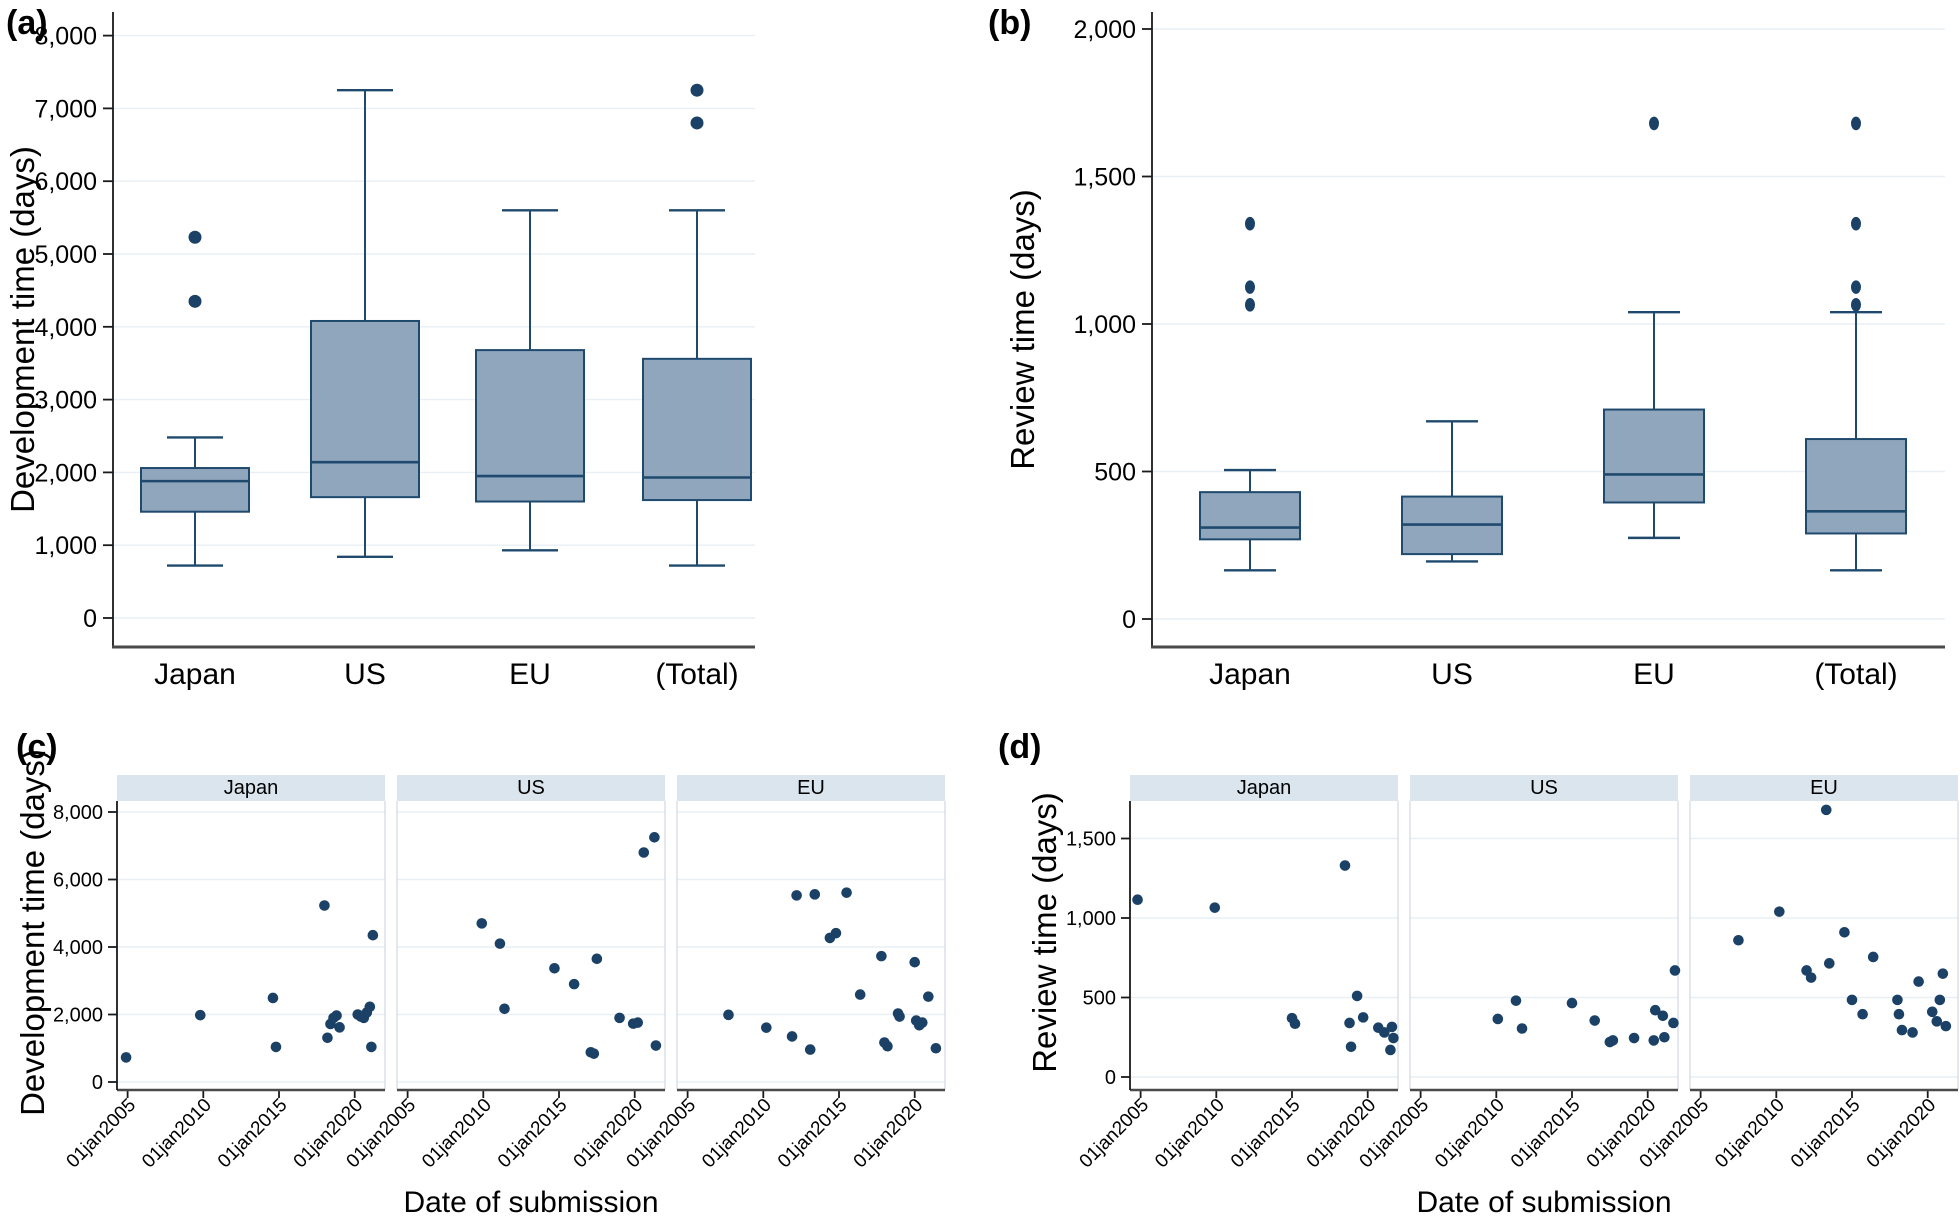 This screenshot has width=1960, height=1228. What do you see at coordinates (1543, 1202) in the screenshot?
I see `x-axis-title: Date of submission` at bounding box center [1543, 1202].